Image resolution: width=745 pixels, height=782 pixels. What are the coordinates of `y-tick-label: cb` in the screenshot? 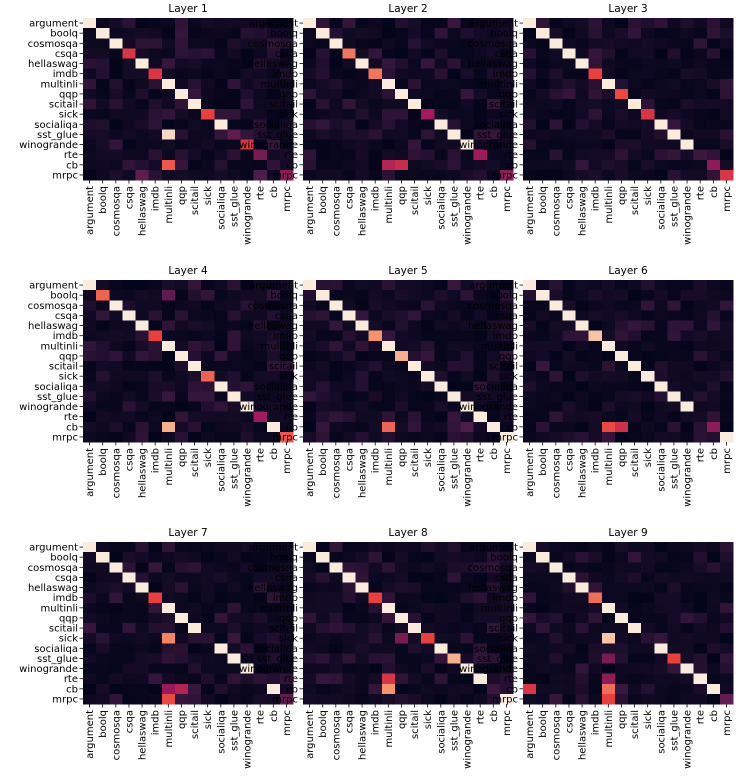 It's located at (72, 165).